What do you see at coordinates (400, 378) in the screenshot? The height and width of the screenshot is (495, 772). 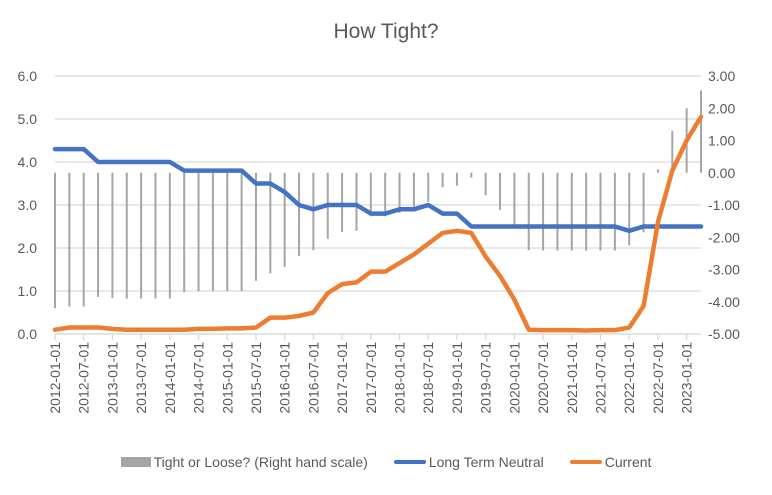 I see `x-tick-label: 2018-01-01` at bounding box center [400, 378].